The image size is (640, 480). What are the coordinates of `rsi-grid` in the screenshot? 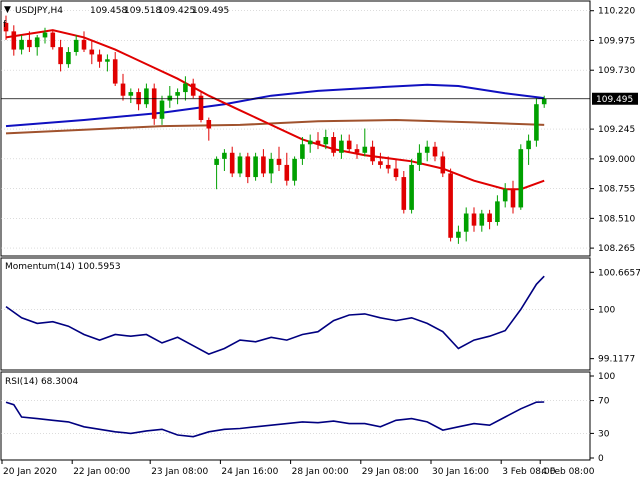 It's located at (295, 417).